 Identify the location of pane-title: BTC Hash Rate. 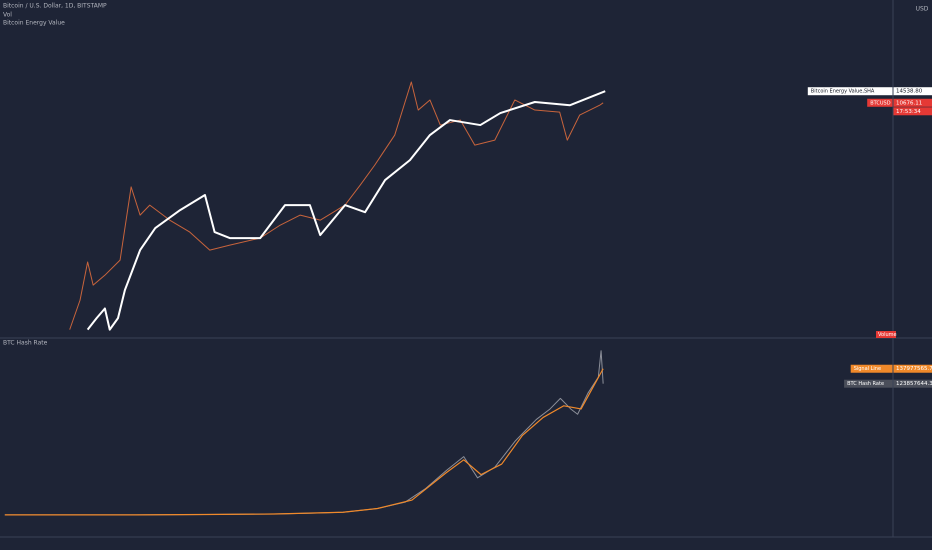
(25, 343).